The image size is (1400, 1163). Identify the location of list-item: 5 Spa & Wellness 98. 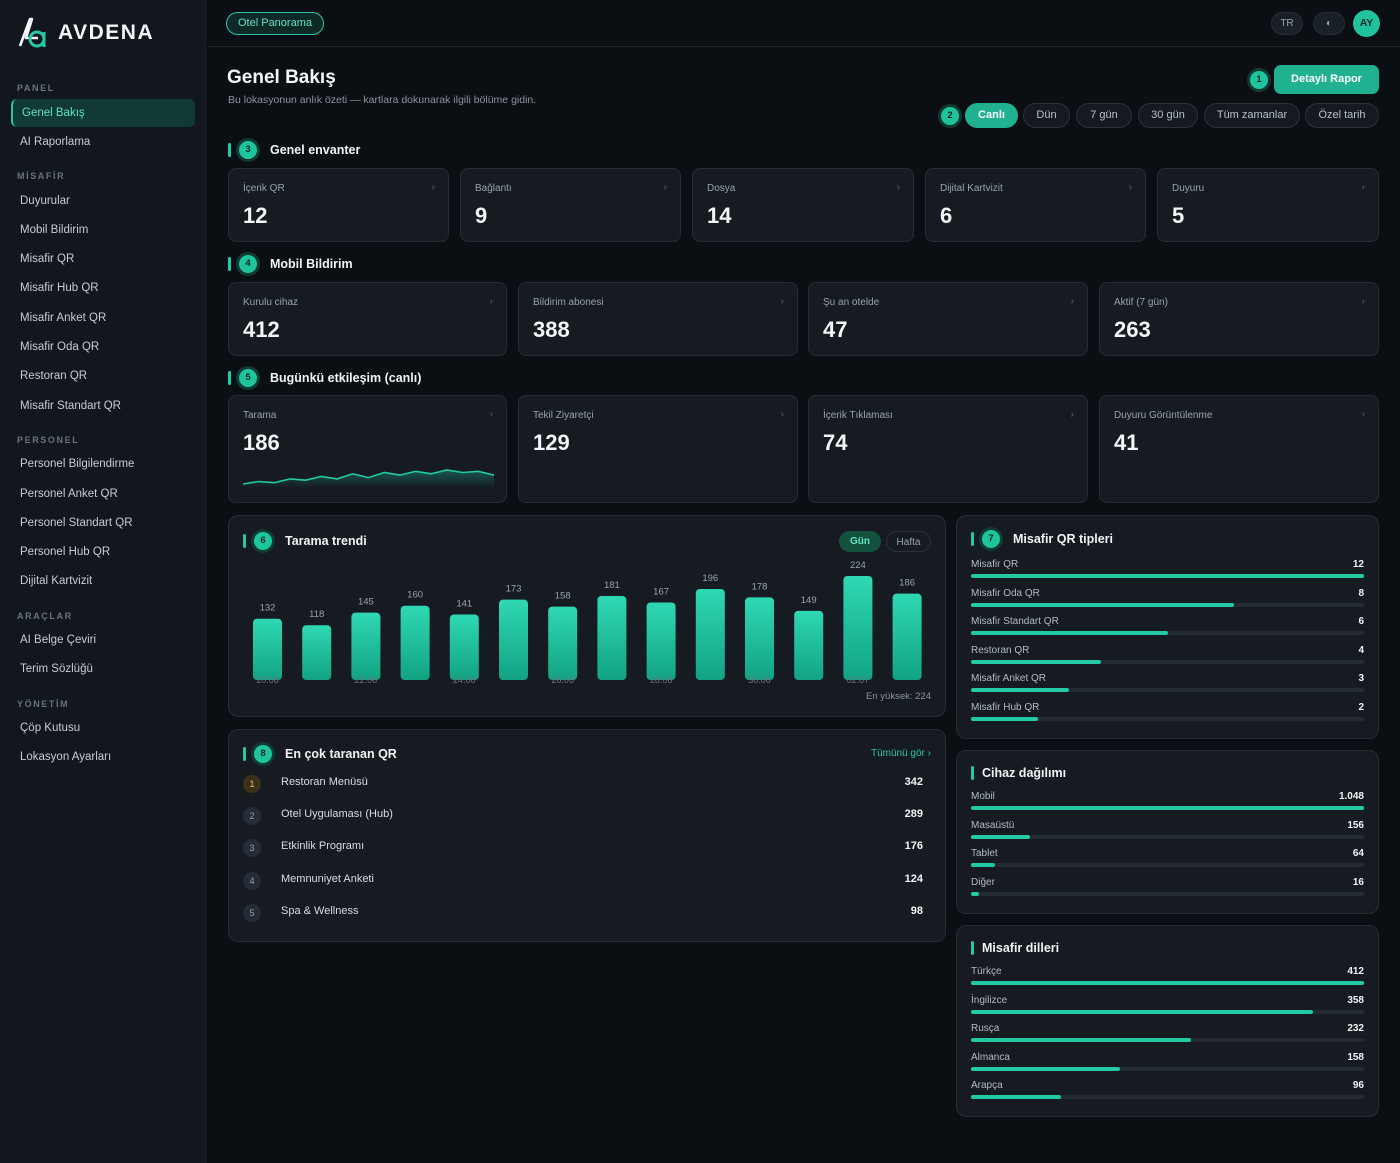
(583, 913).